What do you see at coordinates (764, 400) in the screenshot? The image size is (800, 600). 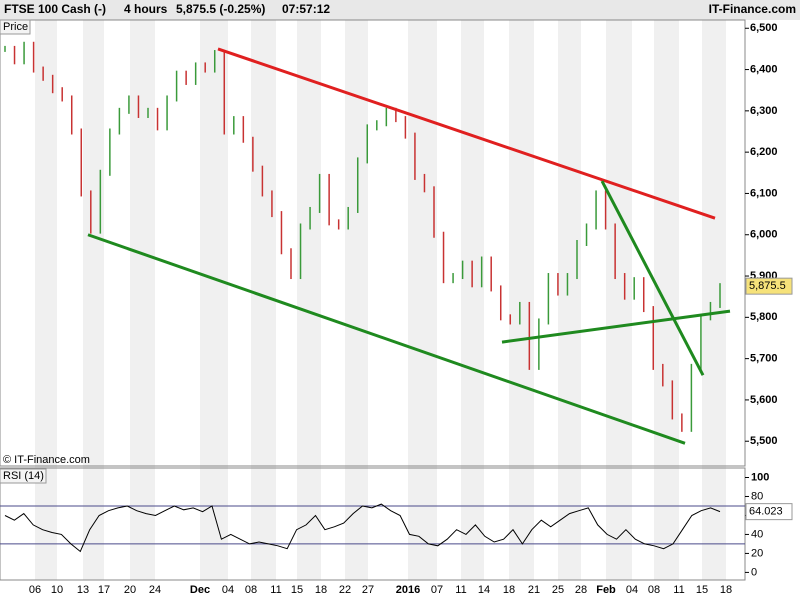 I see `y-tick-label: 5,600` at bounding box center [764, 400].